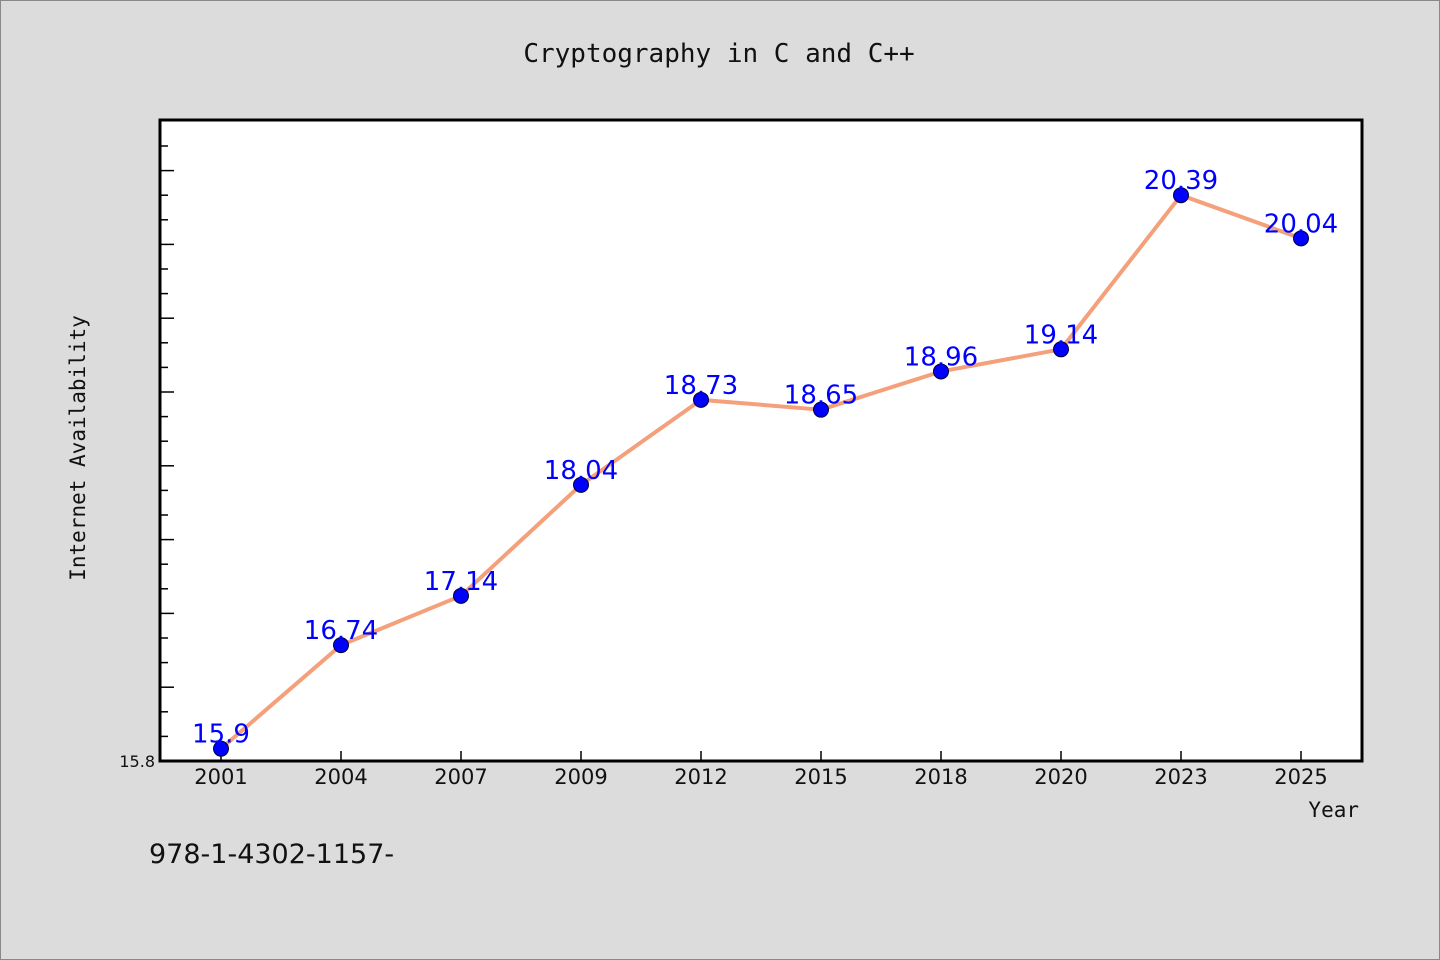  Describe the element at coordinates (718, 54) in the screenshot. I see `chart-title: Cryptography in C and C++` at that location.